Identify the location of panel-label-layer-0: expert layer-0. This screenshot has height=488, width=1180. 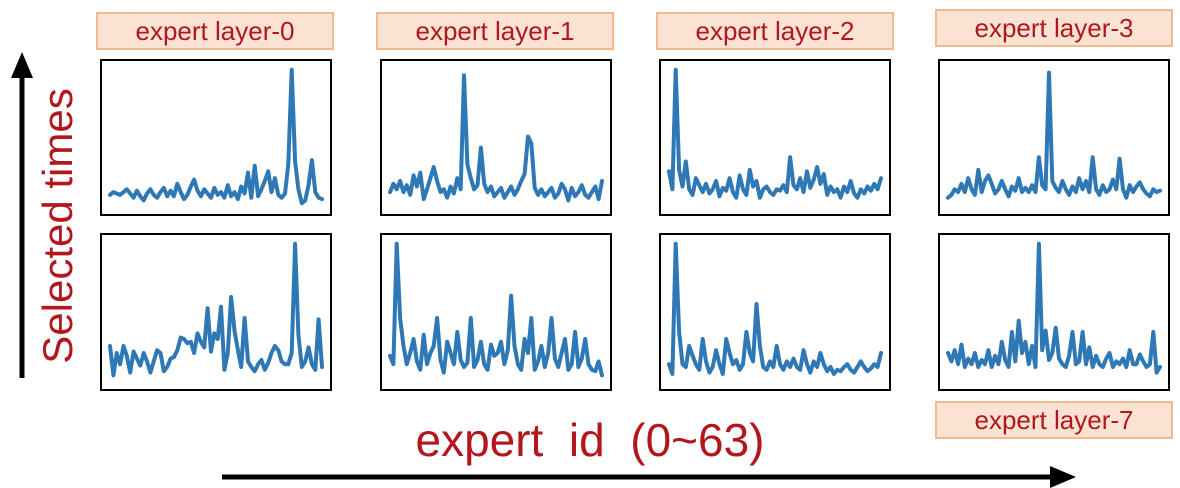
(215, 31).